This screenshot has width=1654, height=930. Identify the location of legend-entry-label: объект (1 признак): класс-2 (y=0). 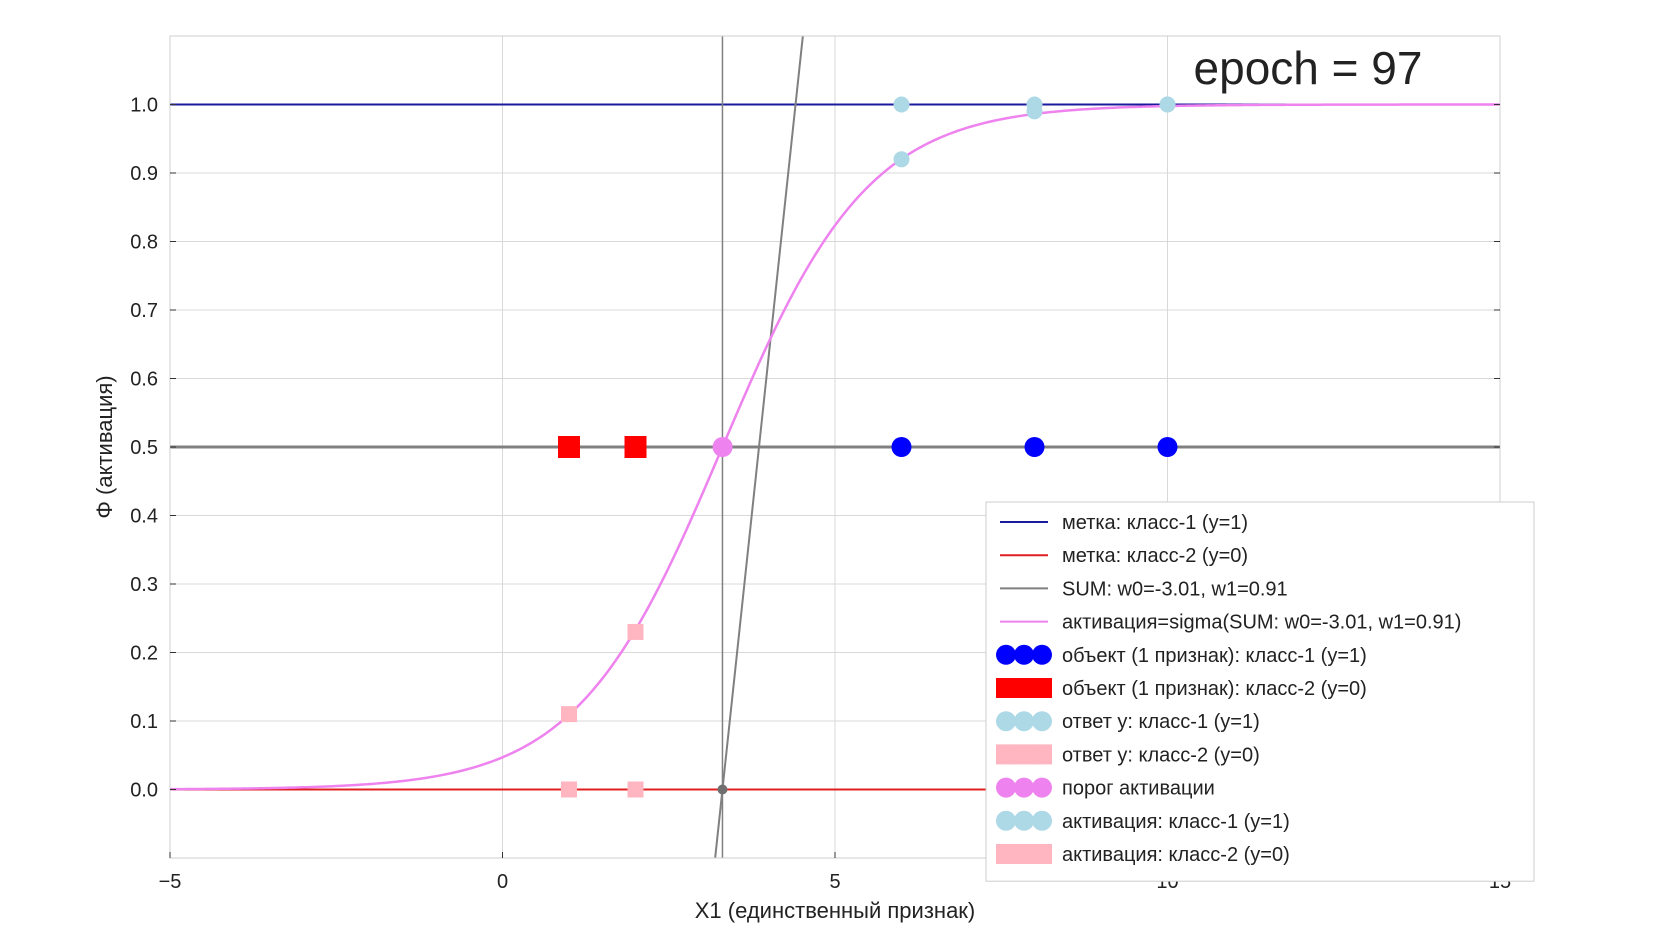
(1214, 689).